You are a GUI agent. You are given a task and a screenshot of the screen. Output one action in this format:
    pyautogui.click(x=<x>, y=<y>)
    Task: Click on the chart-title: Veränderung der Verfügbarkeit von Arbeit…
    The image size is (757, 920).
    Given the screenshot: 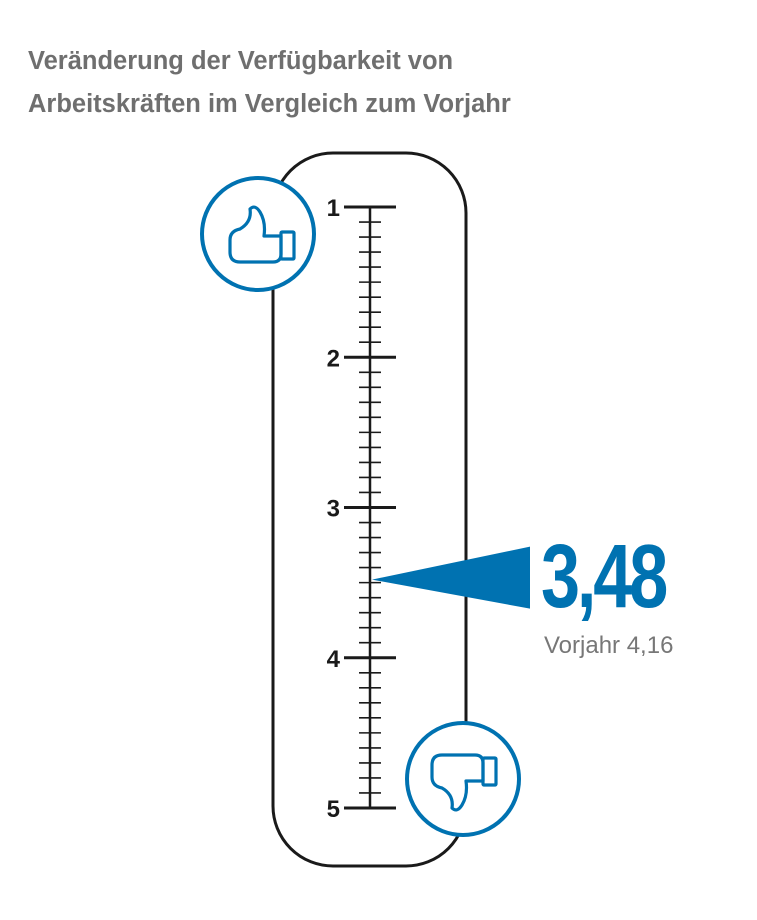 What is the action you would take?
    pyautogui.click(x=378, y=83)
    